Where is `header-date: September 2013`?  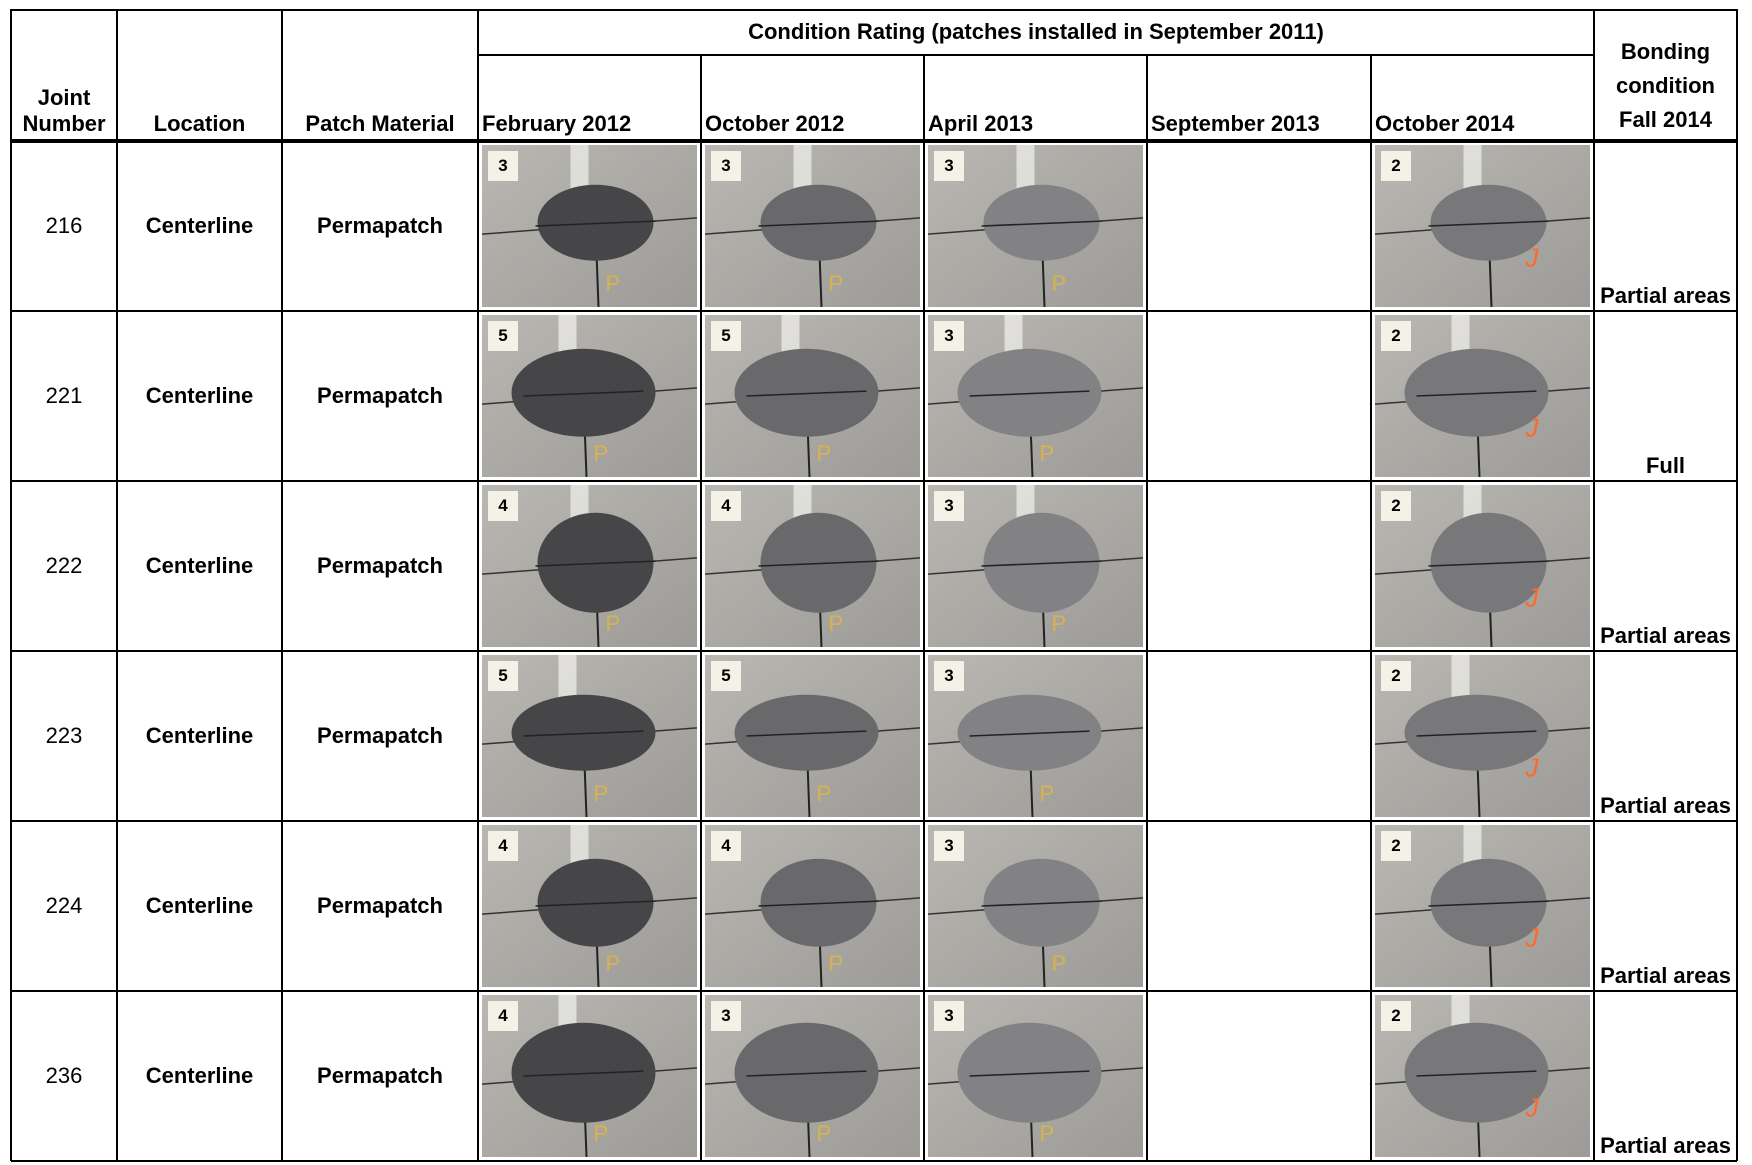 header-date: September 2013 is located at coordinates (1235, 123).